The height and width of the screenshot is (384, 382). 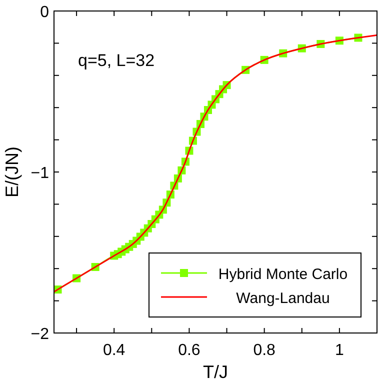 What do you see at coordinates (40, 334) in the screenshot?
I see `y-tick-label: −2` at bounding box center [40, 334].